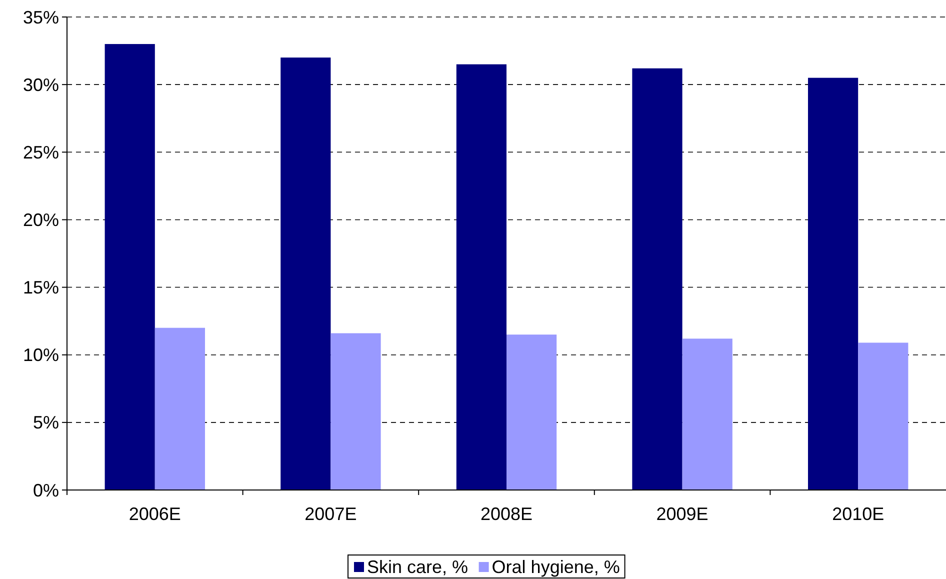  I want to click on y-tick-label: 5%, so click(45, 422).